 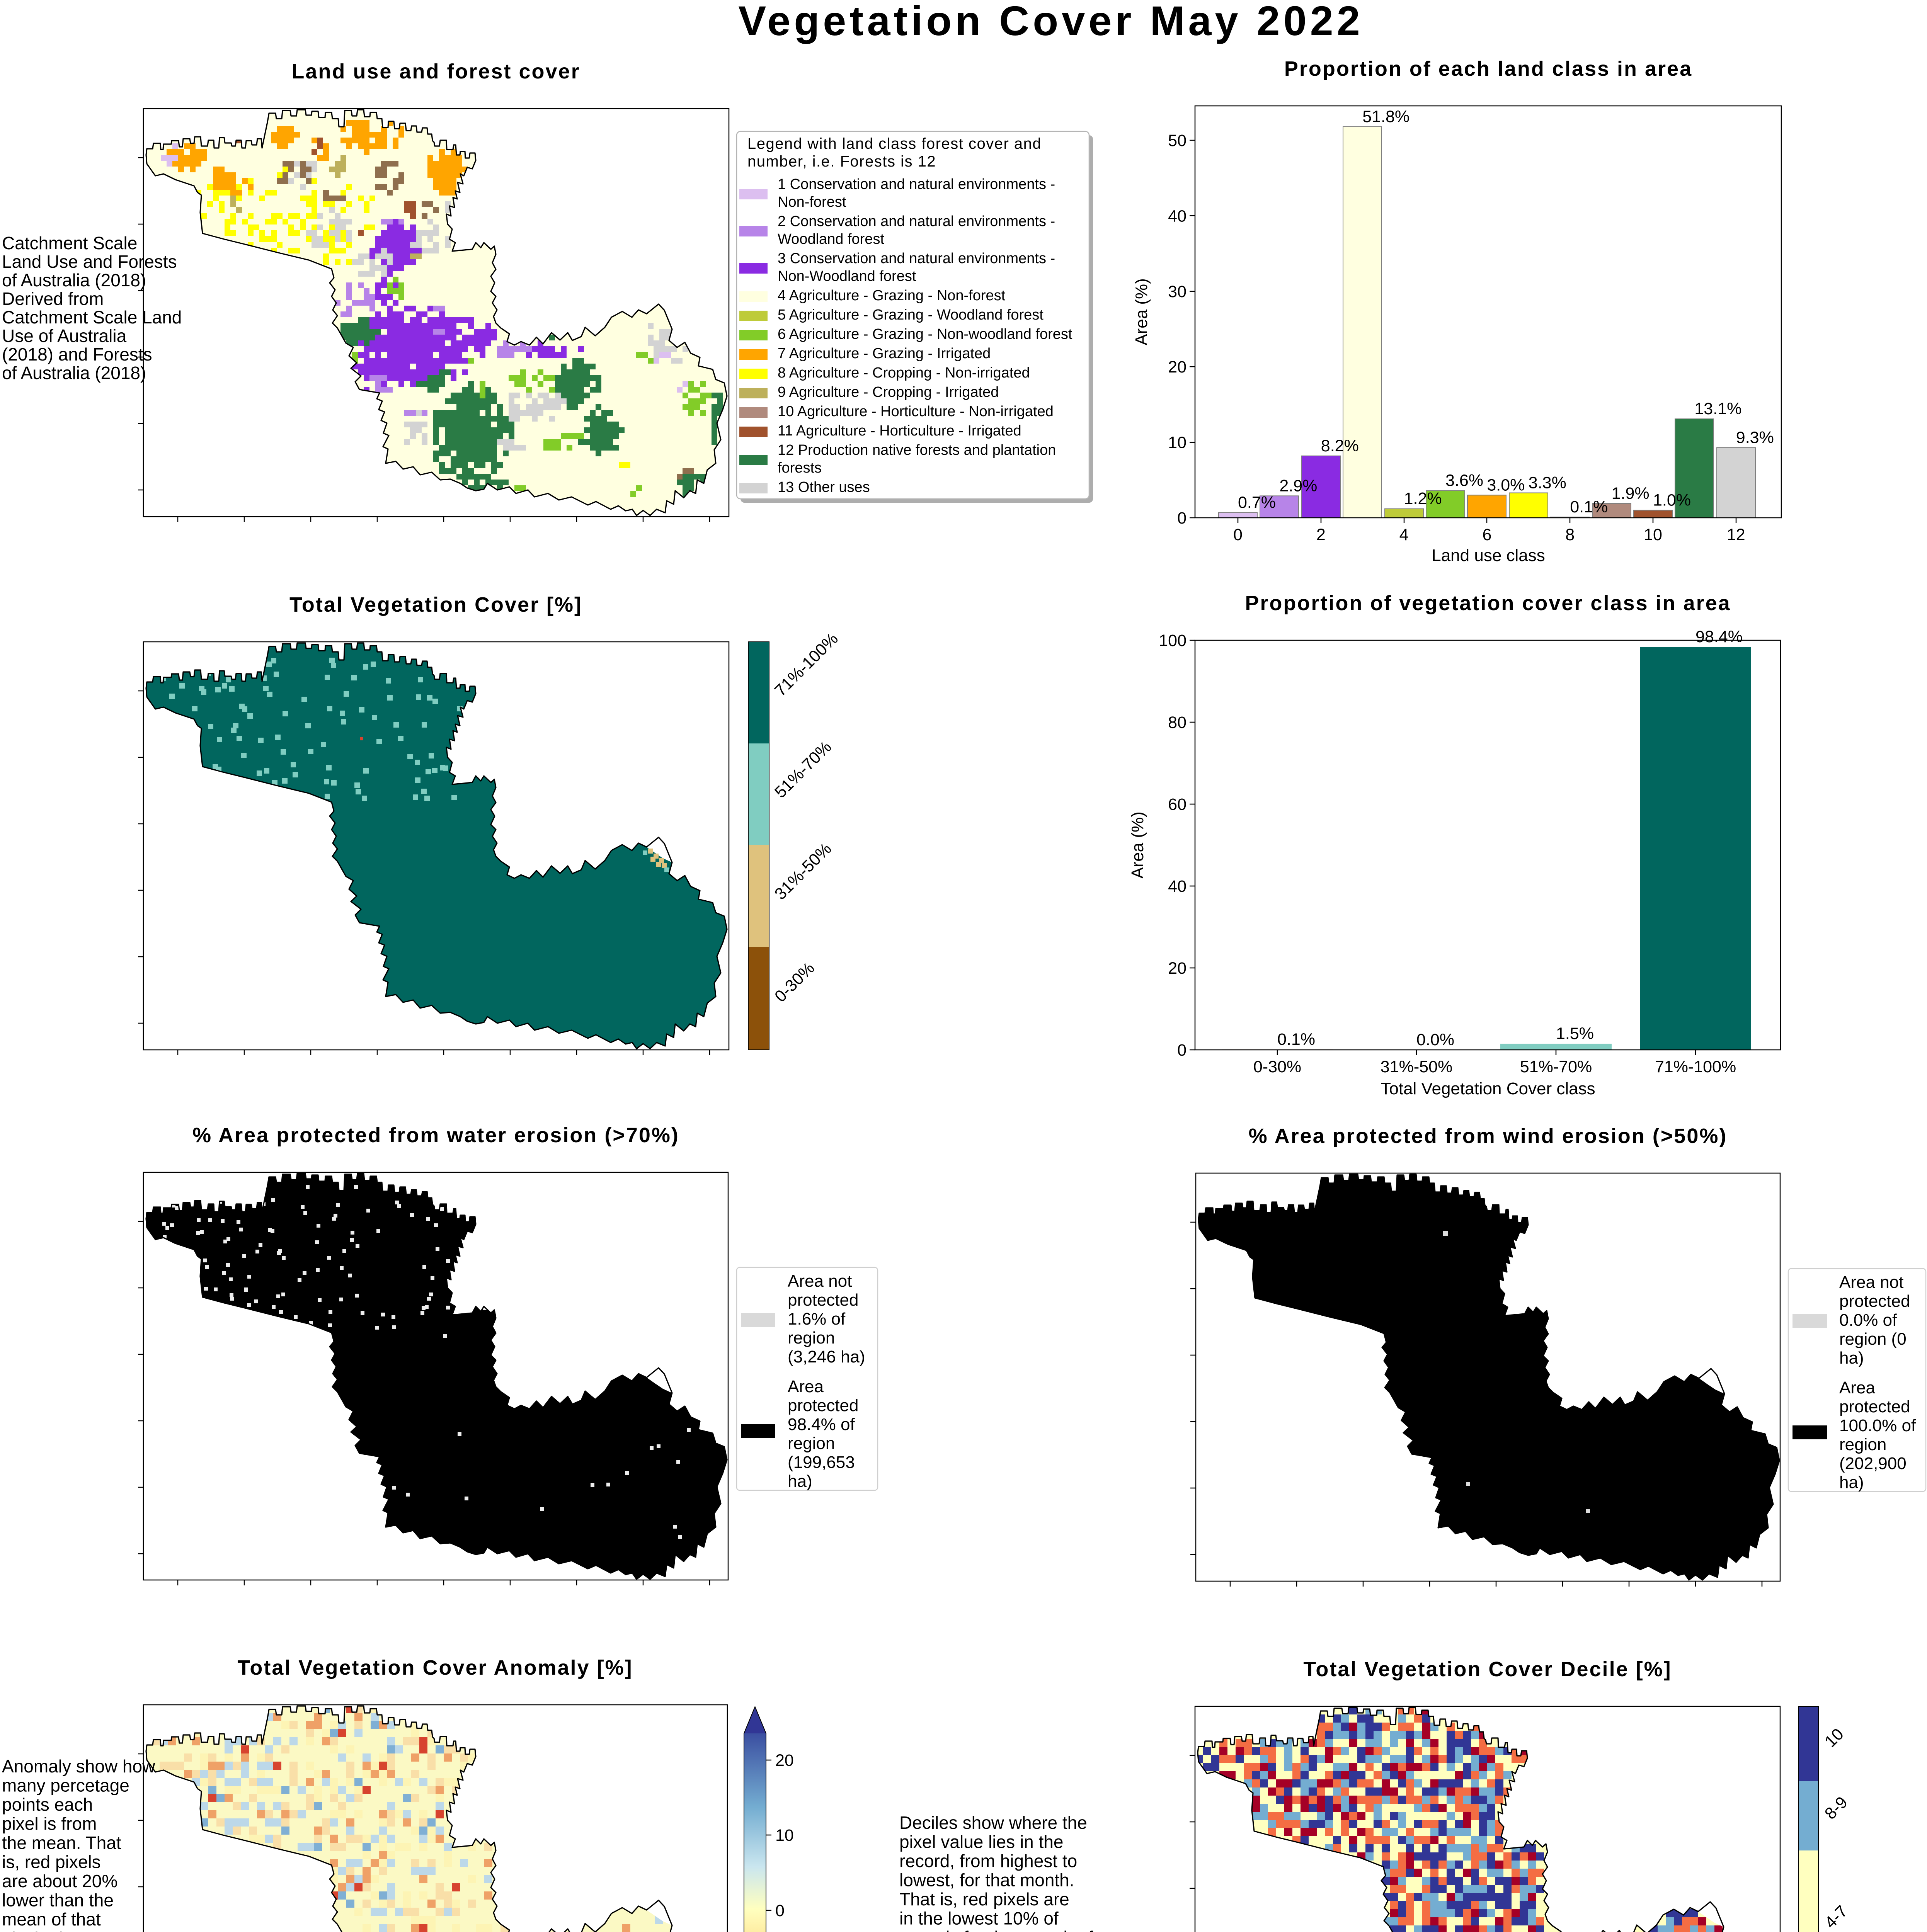 I want to click on svg-text: 4, so click(x=1404, y=535).